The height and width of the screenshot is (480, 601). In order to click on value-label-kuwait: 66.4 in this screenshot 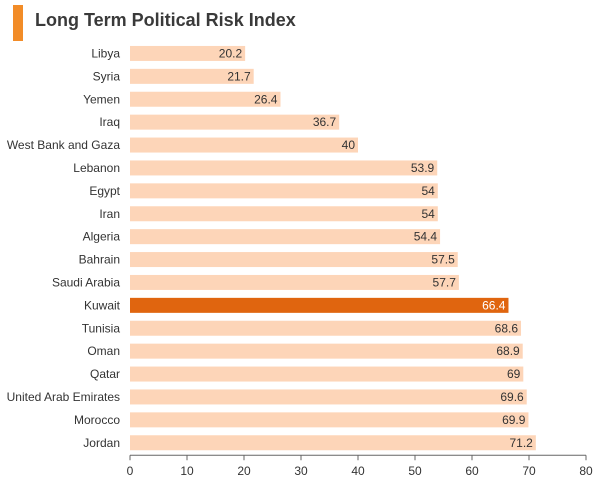, I will do `click(494, 305)`.